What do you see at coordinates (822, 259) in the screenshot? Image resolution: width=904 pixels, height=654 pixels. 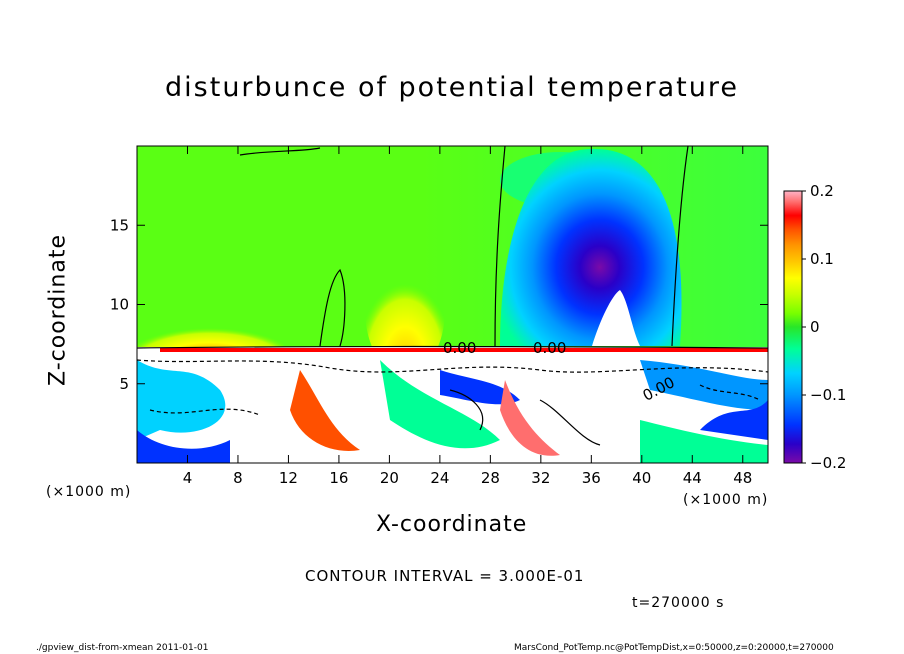 I see `colorbar-tick-label: 0.1` at bounding box center [822, 259].